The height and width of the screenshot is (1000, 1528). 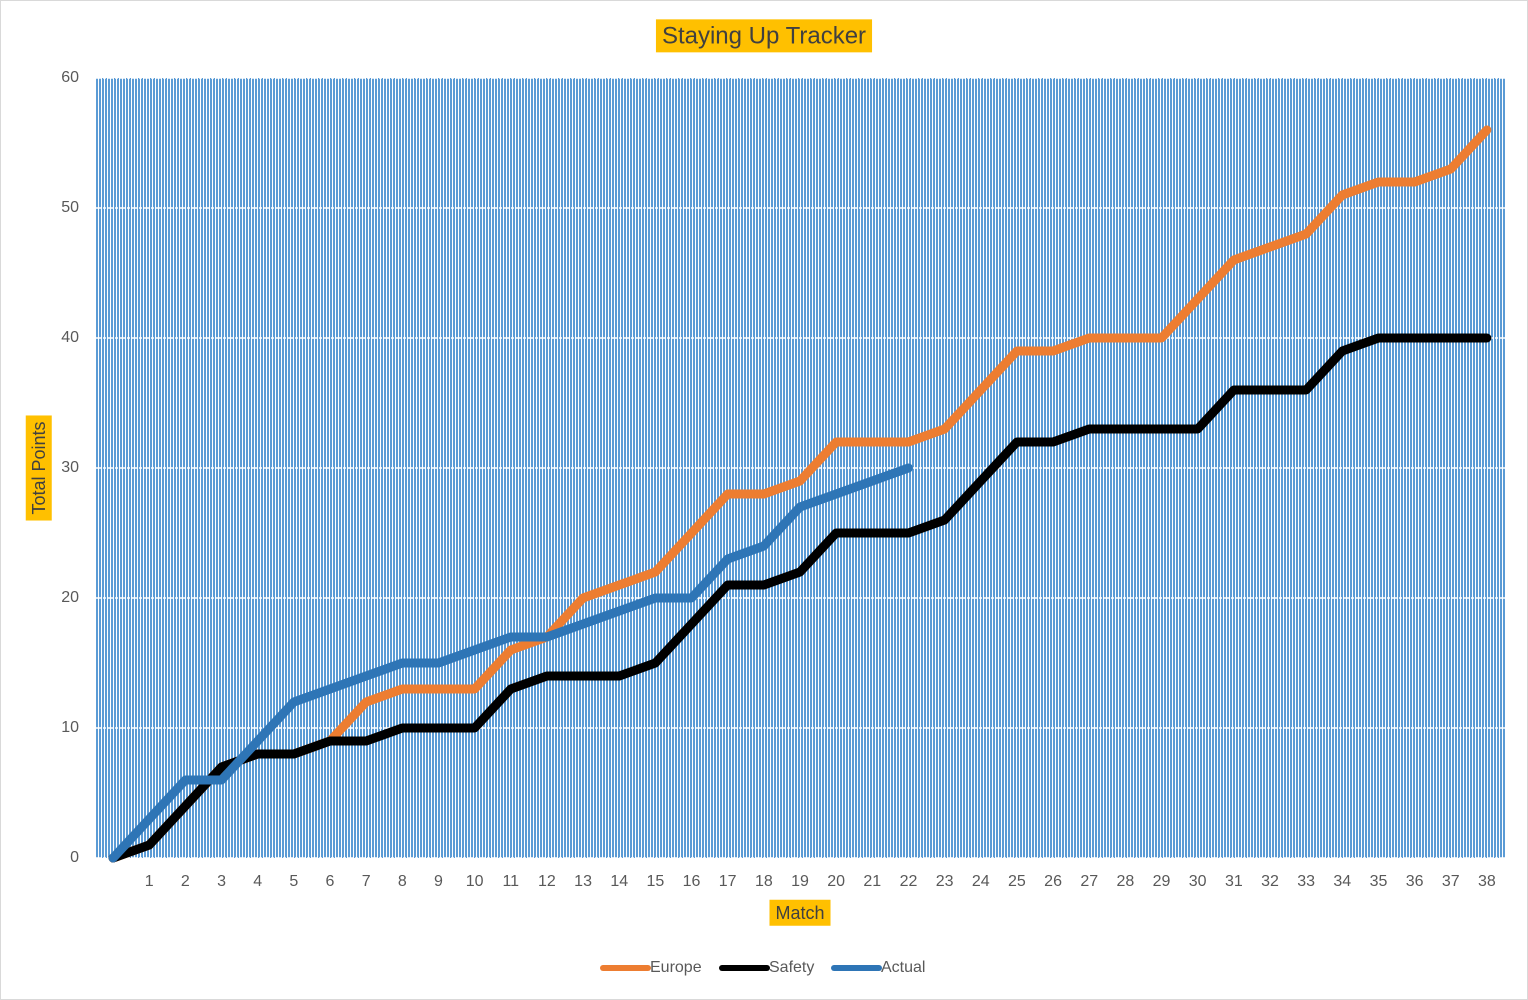 I want to click on x-axis-title-group: Match, so click(x=800, y=912).